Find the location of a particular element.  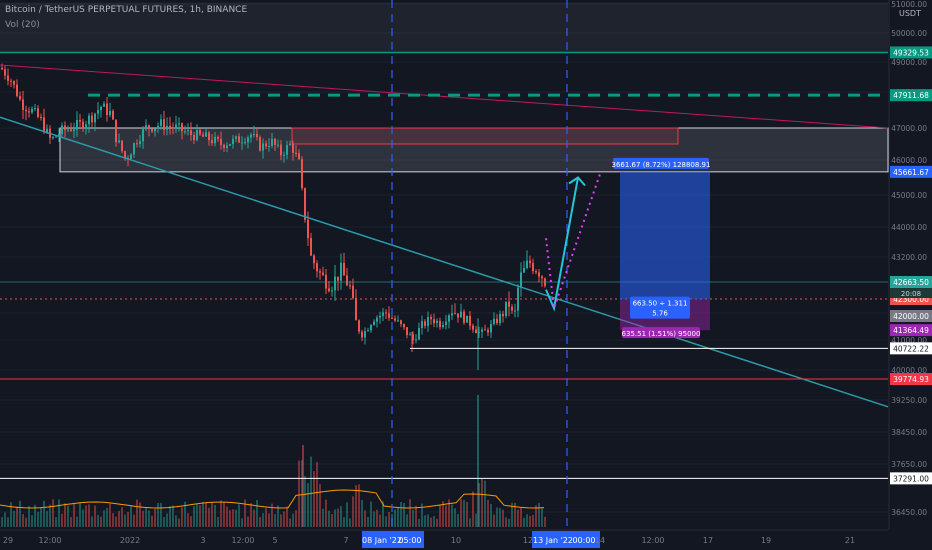

price-badge-text: 42663.50 is located at coordinates (911, 282).